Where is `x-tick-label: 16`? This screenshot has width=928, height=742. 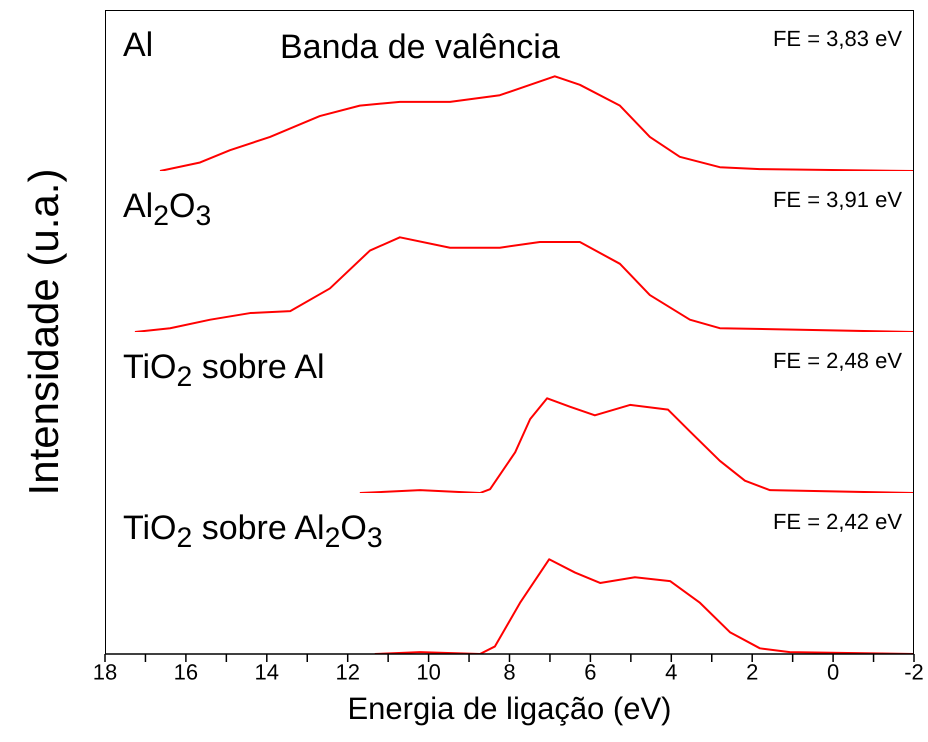 x-tick-label: 16 is located at coordinates (186, 672).